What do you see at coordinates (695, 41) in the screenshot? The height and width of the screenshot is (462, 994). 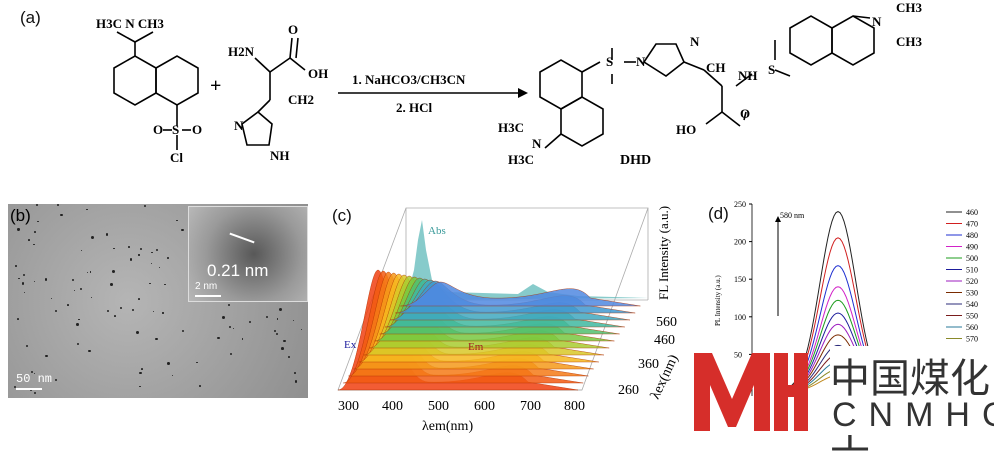 I see `prod-n2: N` at bounding box center [695, 41].